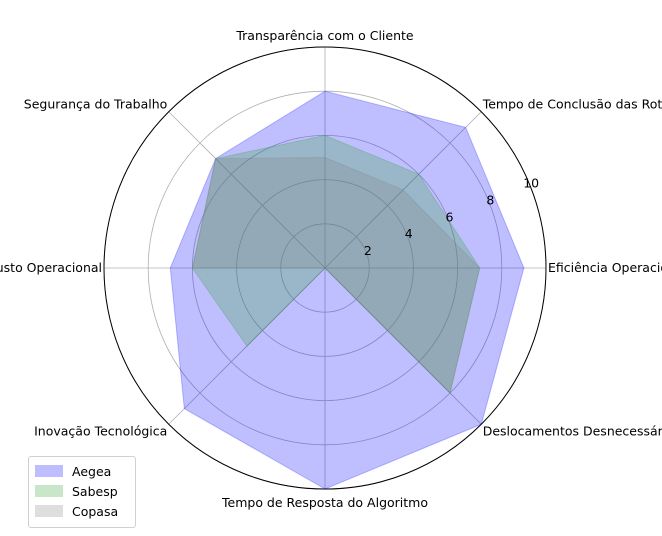 The width and height of the screenshot is (662, 536). I want to click on axis-label-inovacao-tecnologica: Inovação Tecnológica, so click(100, 431).